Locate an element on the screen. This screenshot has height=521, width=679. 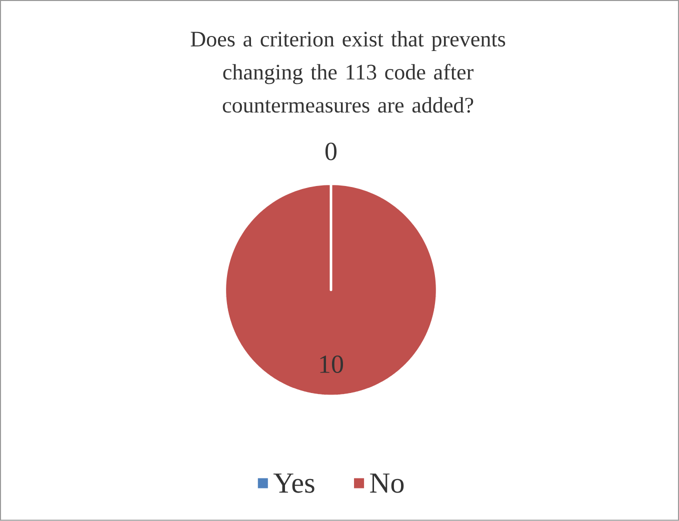
chart-title: Does a criterion exist that prevents changing the 113 code after countermeasures are added? is located at coordinates (348, 72).